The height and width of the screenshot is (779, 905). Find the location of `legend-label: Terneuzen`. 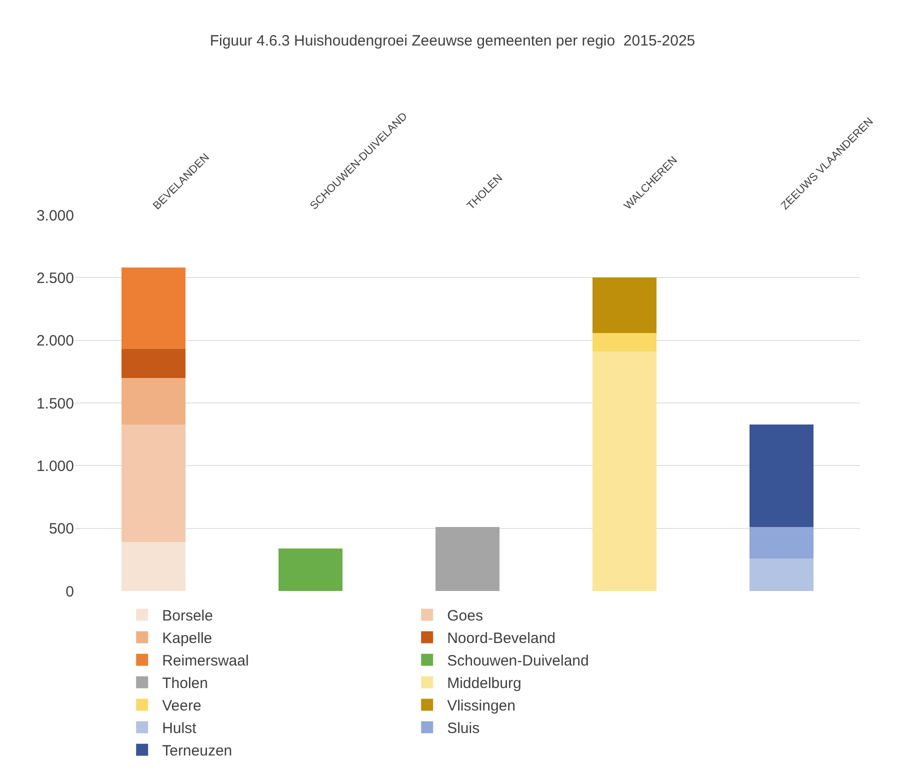

legend-label: Terneuzen is located at coordinates (197, 751).